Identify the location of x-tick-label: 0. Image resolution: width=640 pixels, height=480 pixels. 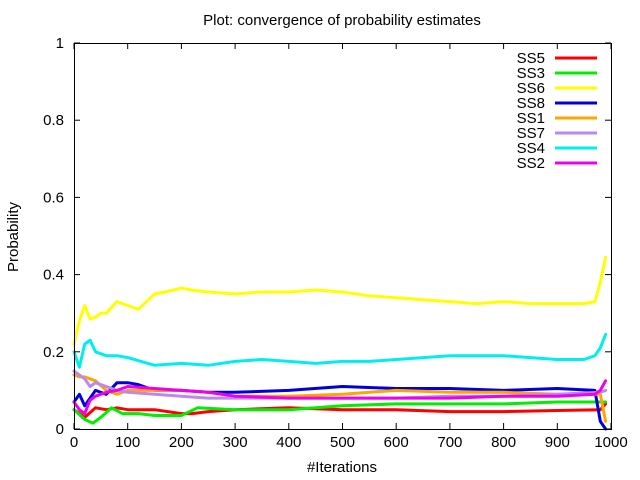
(74, 442).